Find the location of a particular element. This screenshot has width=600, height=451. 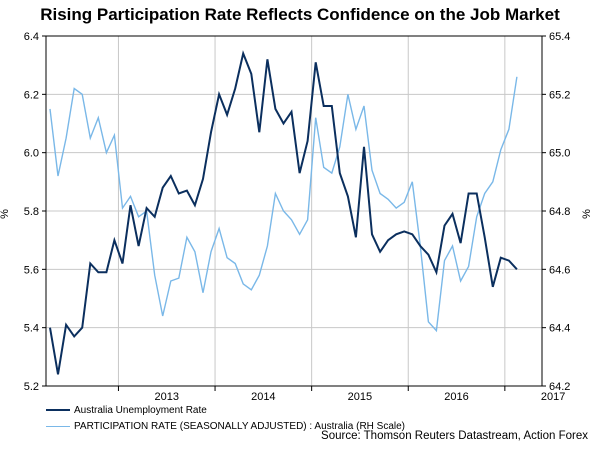

x-axis-tick-label: 2016 is located at coordinates (456, 397).